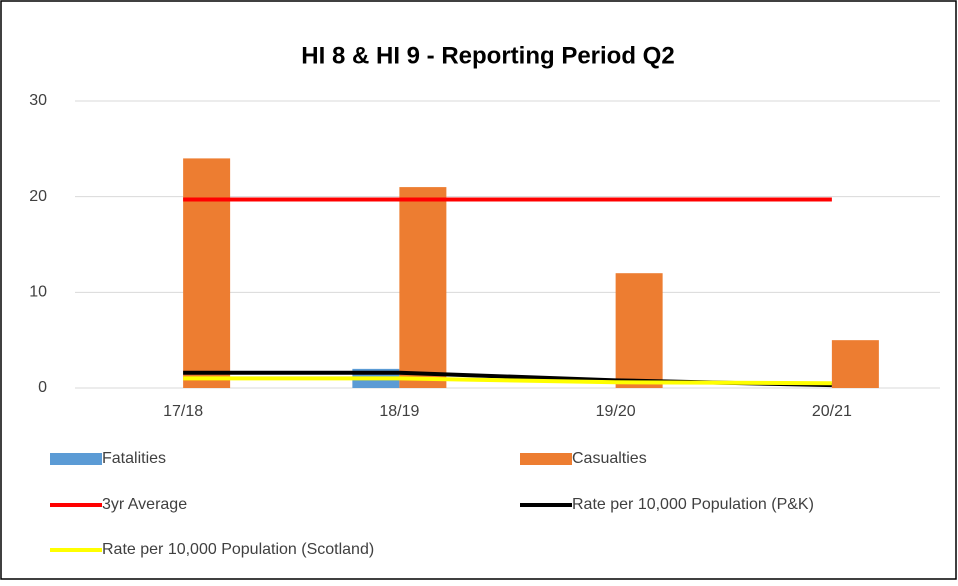 This screenshot has height=586, width=958. Describe the element at coordinates (609, 458) in the screenshot. I see `legend-label: Casualties` at that location.